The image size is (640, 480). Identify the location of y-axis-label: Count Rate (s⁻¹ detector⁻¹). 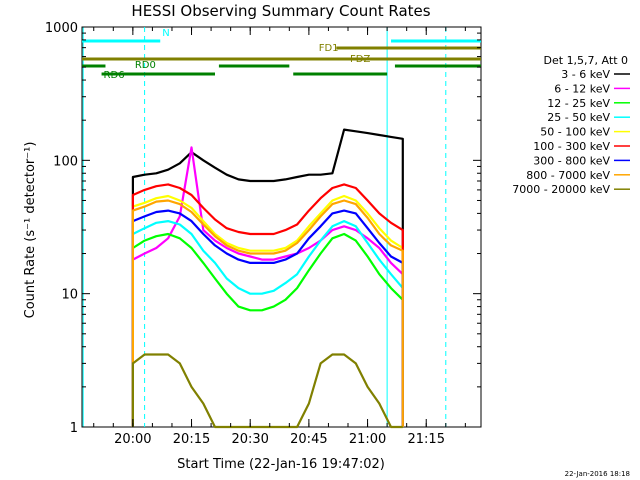
(30, 230).